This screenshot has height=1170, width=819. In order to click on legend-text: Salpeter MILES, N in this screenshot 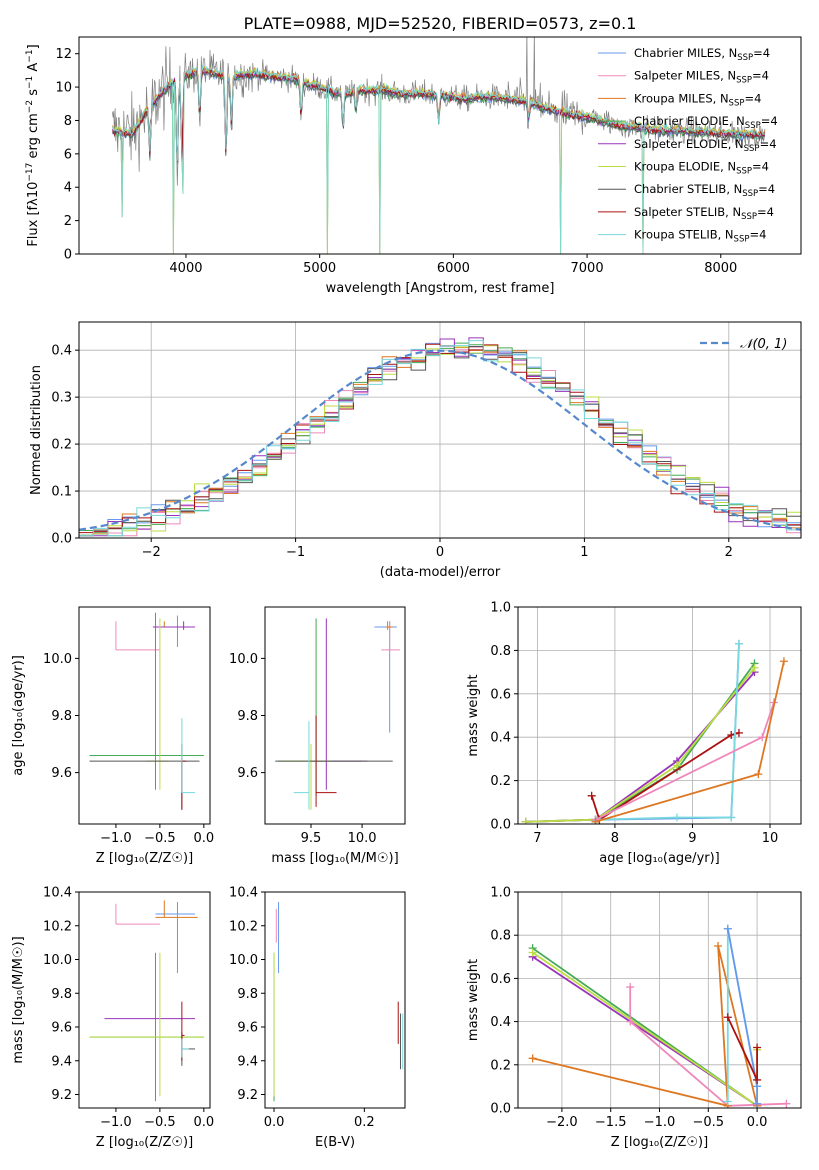, I will do `click(685, 76)`.